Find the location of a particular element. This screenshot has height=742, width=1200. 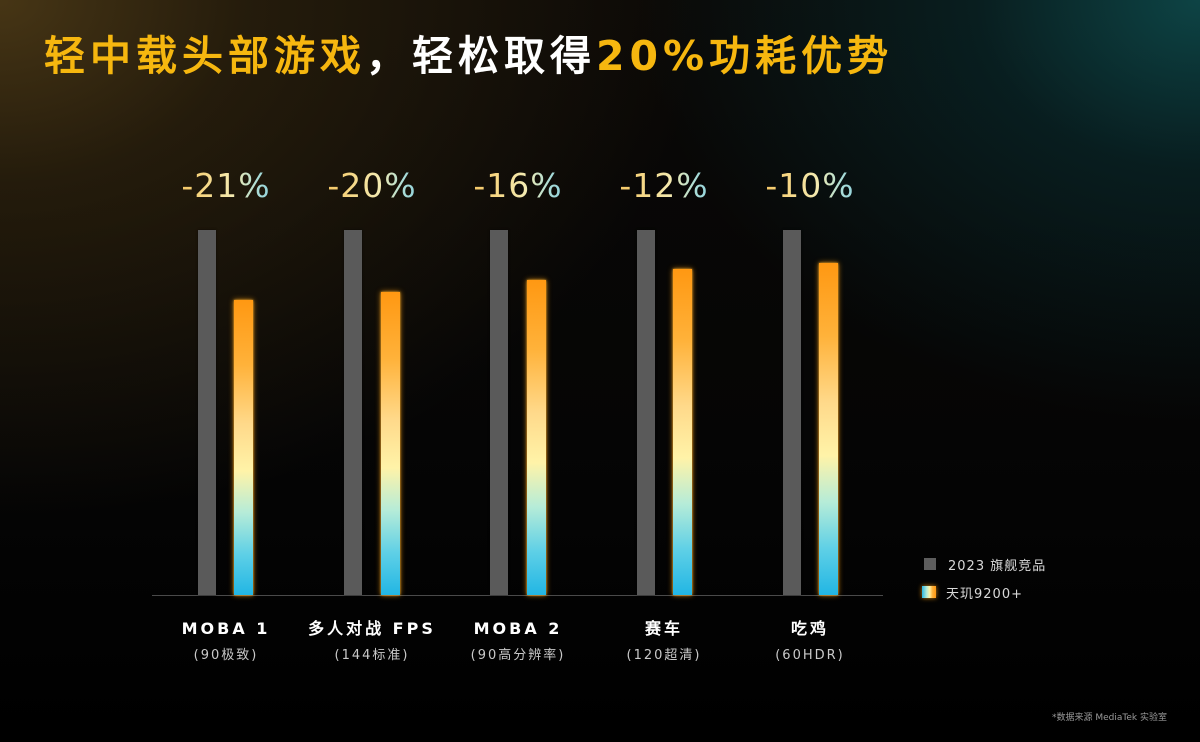

legend-swatch-gradient-icon is located at coordinates (929, 592).